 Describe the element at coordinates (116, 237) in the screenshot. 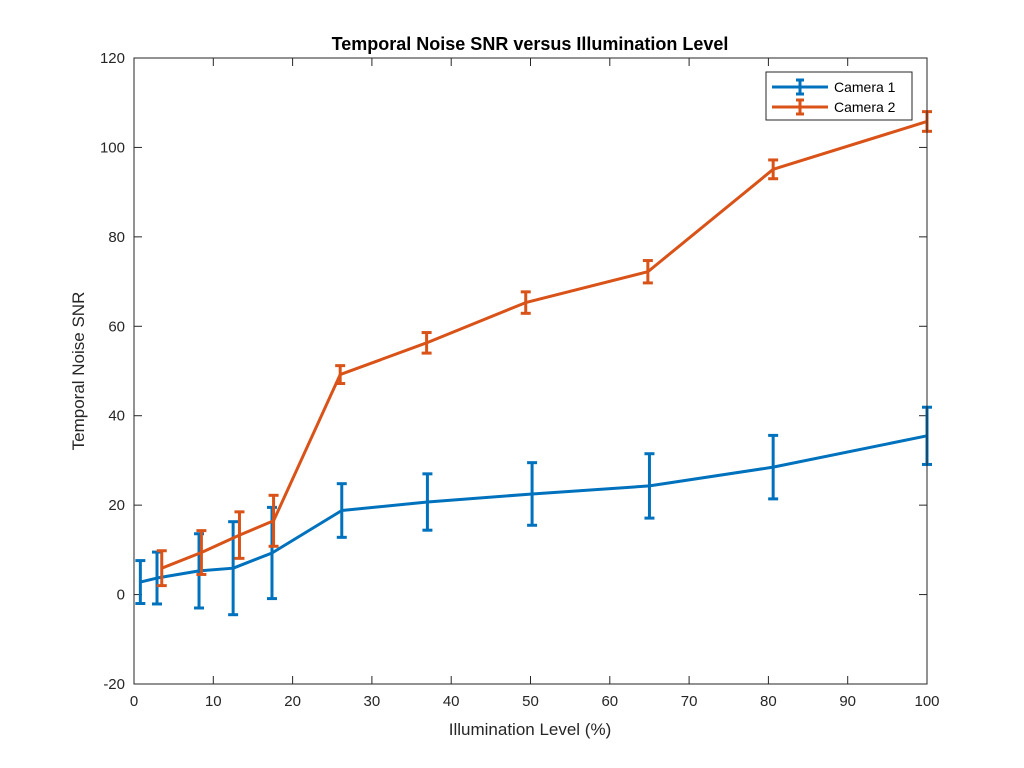

I see `y-tick-label: 80` at that location.